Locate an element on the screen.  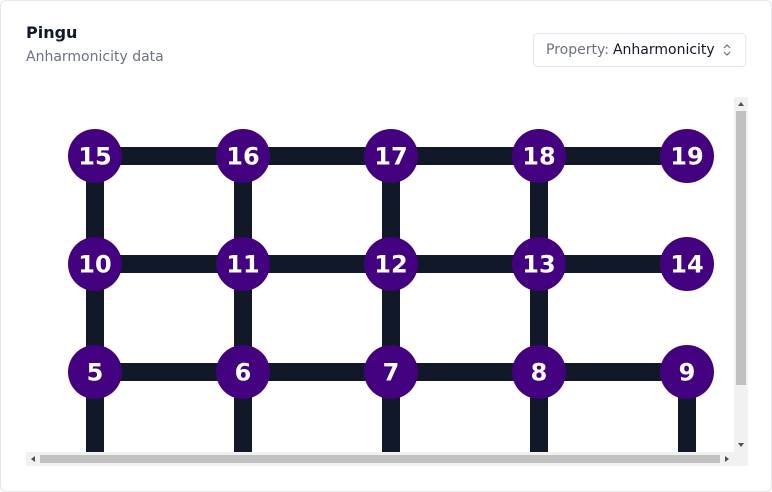
property-select: Property: Anharmonicity is located at coordinates (639, 50).